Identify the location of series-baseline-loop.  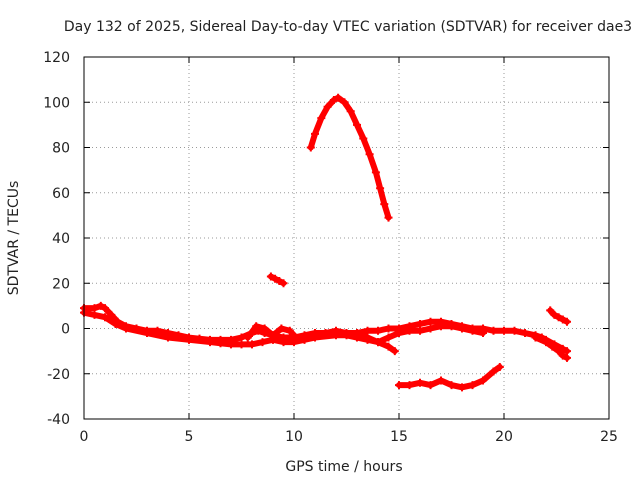
(273, 333).